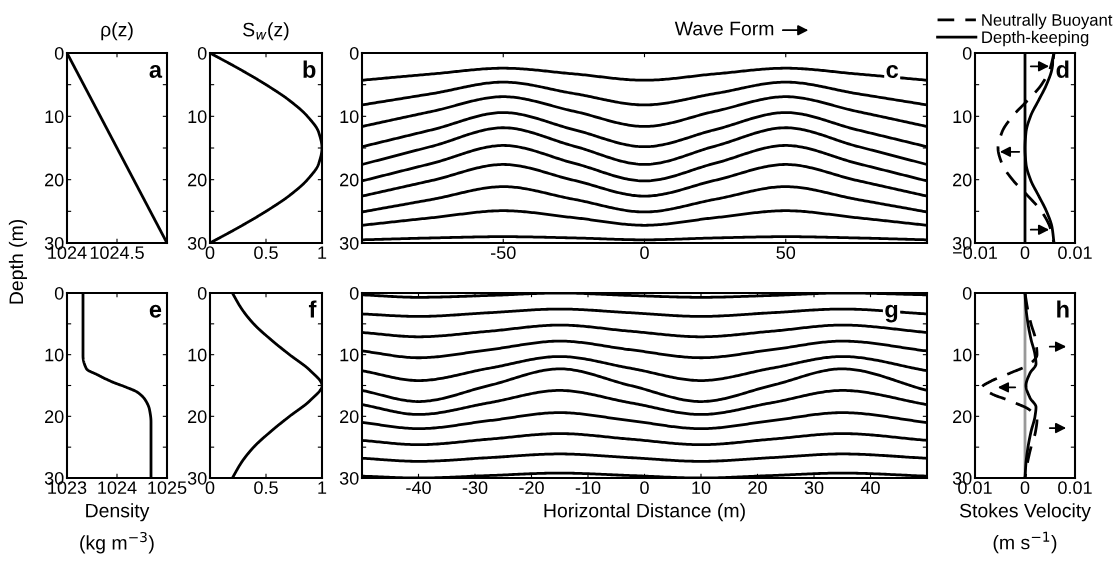  Describe the element at coordinates (475, 488) in the screenshot. I see `x-tick-label: -30` at that location.